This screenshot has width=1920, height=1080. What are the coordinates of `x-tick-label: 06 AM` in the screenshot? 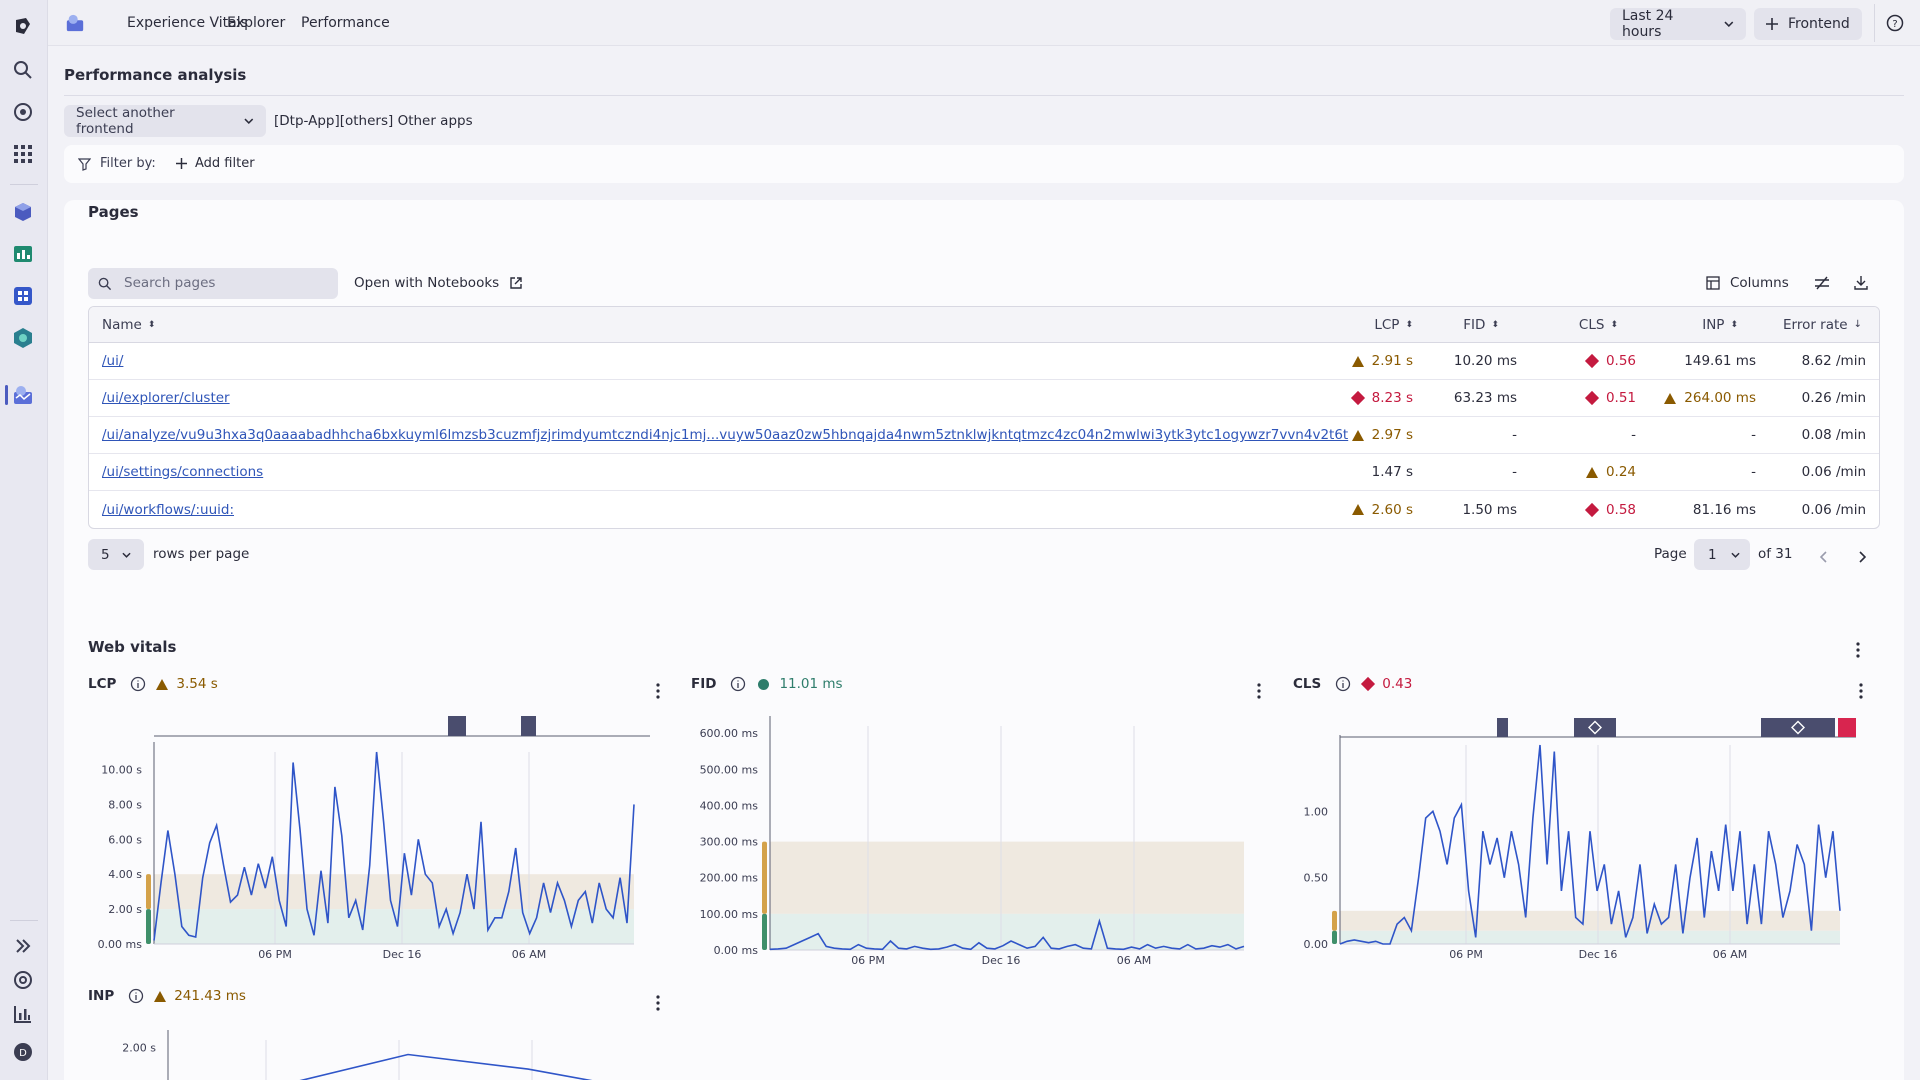 It's located at (1134, 960).